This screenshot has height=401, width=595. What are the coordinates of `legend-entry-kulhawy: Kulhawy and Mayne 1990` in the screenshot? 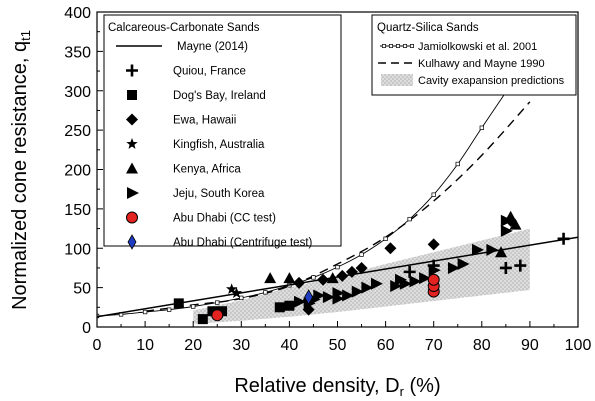 It's located at (461, 64).